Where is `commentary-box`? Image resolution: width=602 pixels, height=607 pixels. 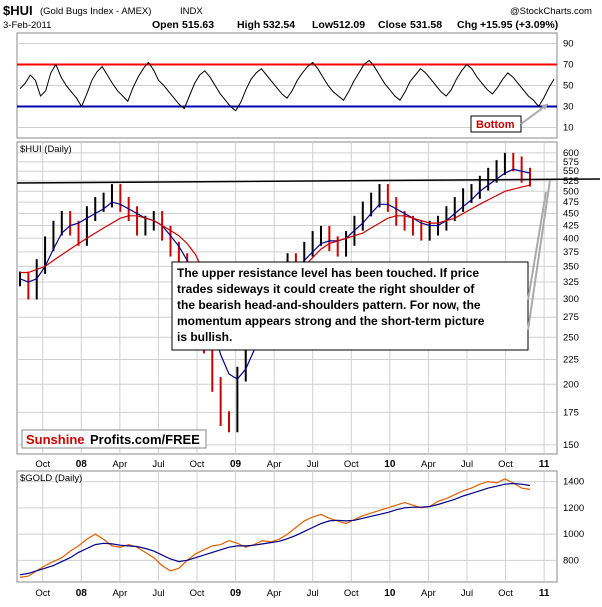 commentary-box is located at coordinates (350, 306).